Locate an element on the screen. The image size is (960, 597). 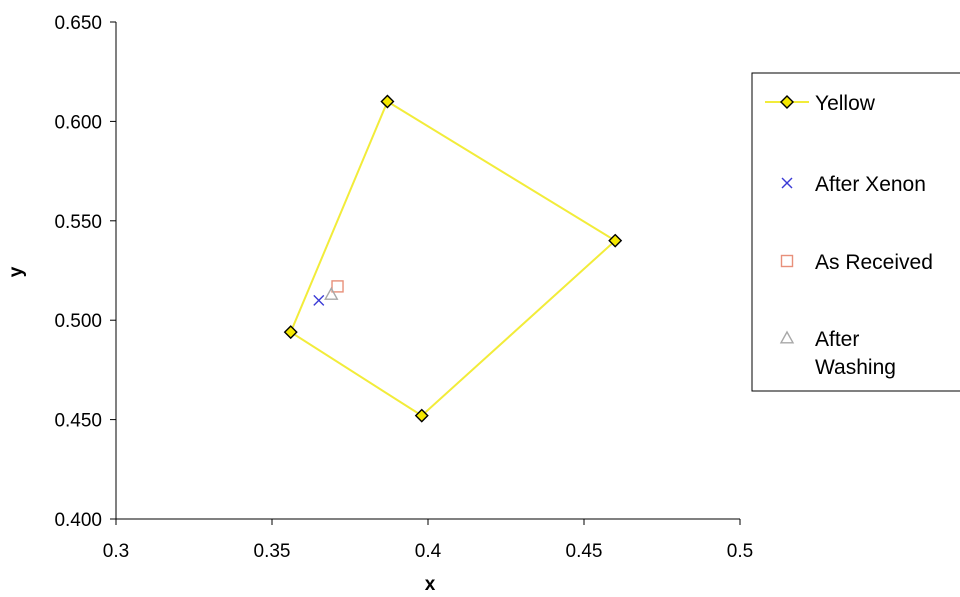
y-axis-title: y is located at coordinates (16, 271).